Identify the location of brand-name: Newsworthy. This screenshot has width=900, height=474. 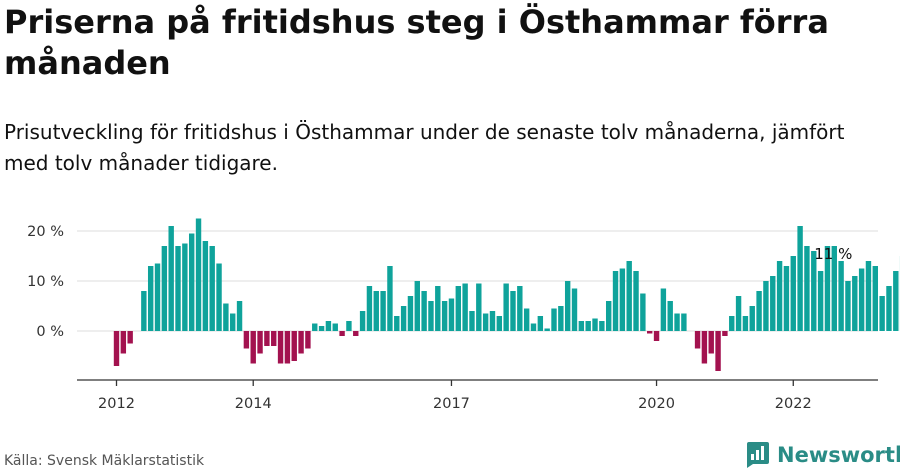
(838, 455).